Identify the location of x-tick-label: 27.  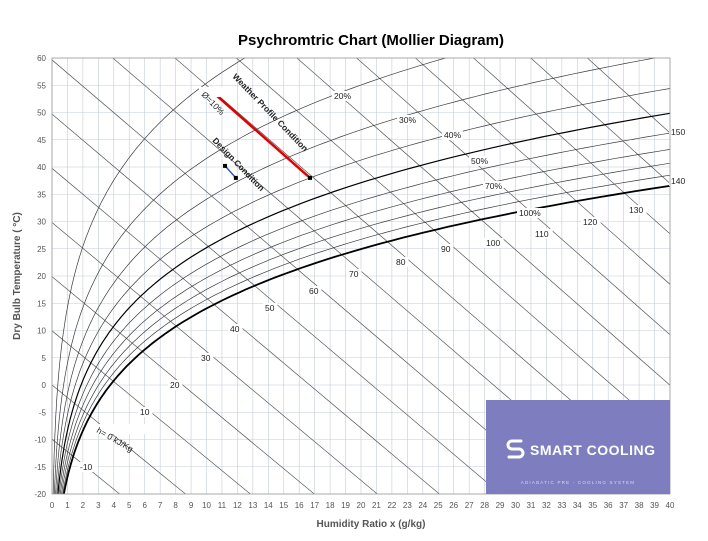
(469, 505).